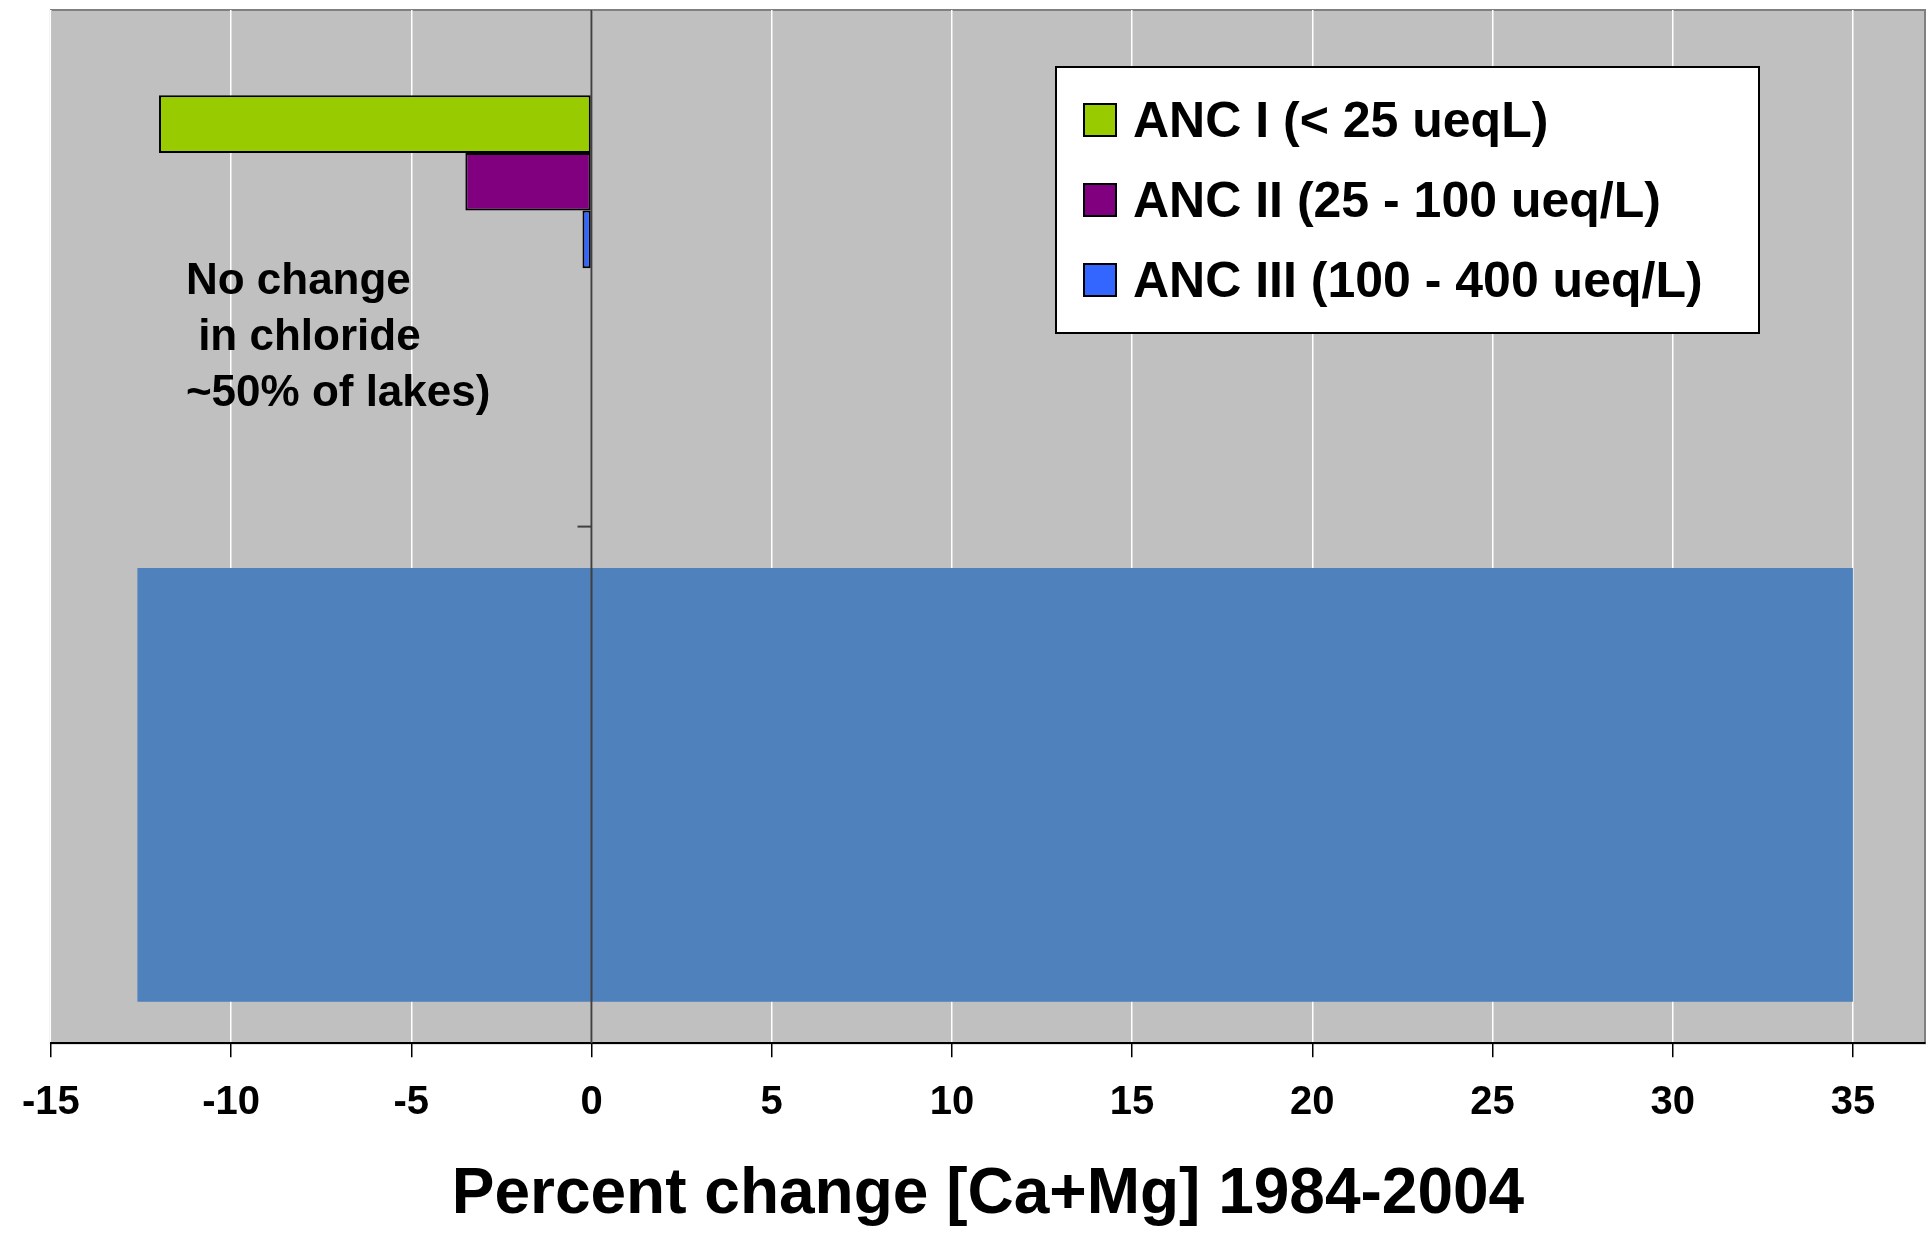 This screenshot has width=1931, height=1248. Describe the element at coordinates (1341, 120) in the screenshot. I see `legend-label: ANC I (< 25 ueqL)` at that location.